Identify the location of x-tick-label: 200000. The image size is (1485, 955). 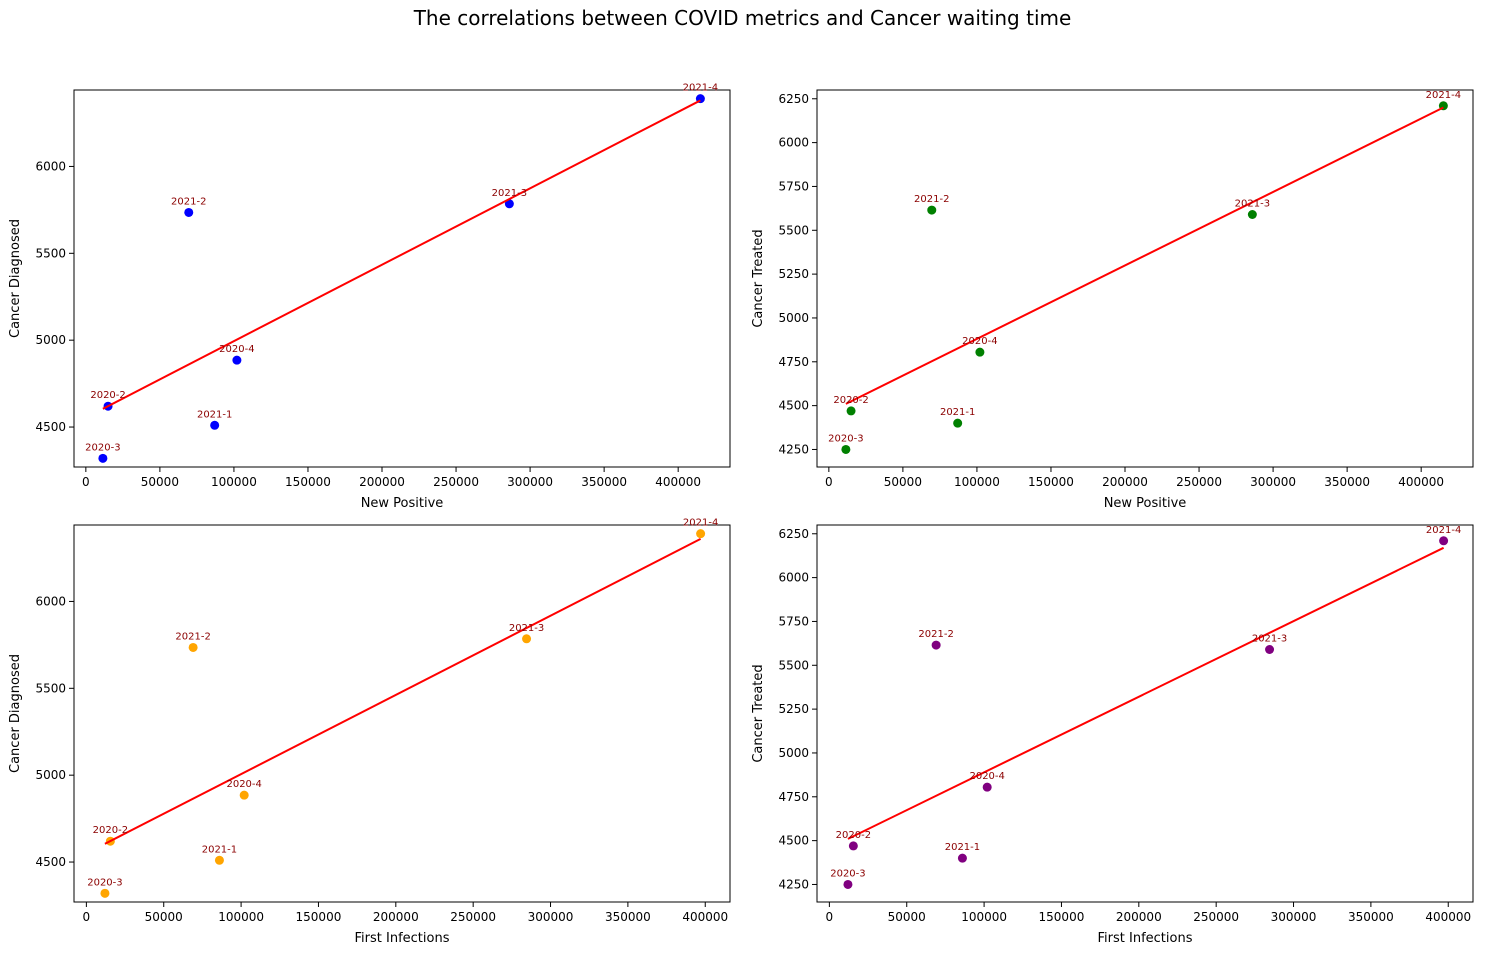
(1125, 482).